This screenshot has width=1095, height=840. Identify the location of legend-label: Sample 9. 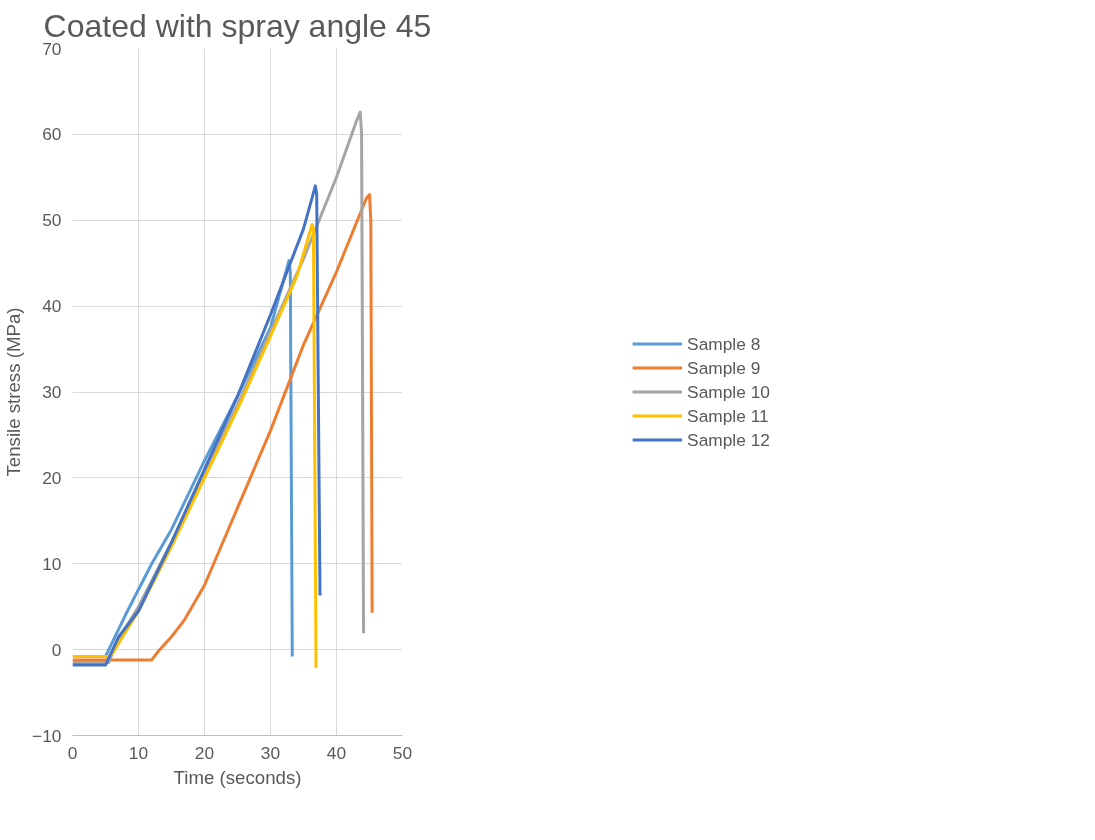
(724, 367).